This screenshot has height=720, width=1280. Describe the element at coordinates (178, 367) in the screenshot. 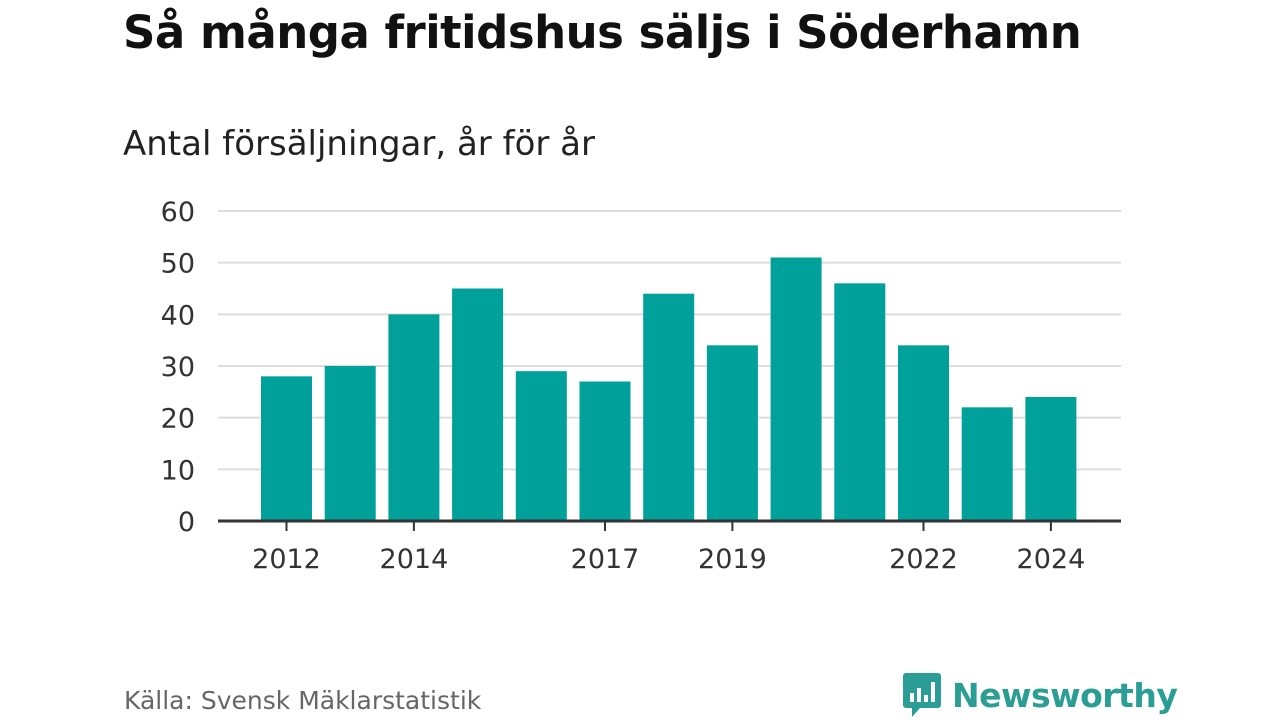

I see `y-tick-label: 30` at that location.